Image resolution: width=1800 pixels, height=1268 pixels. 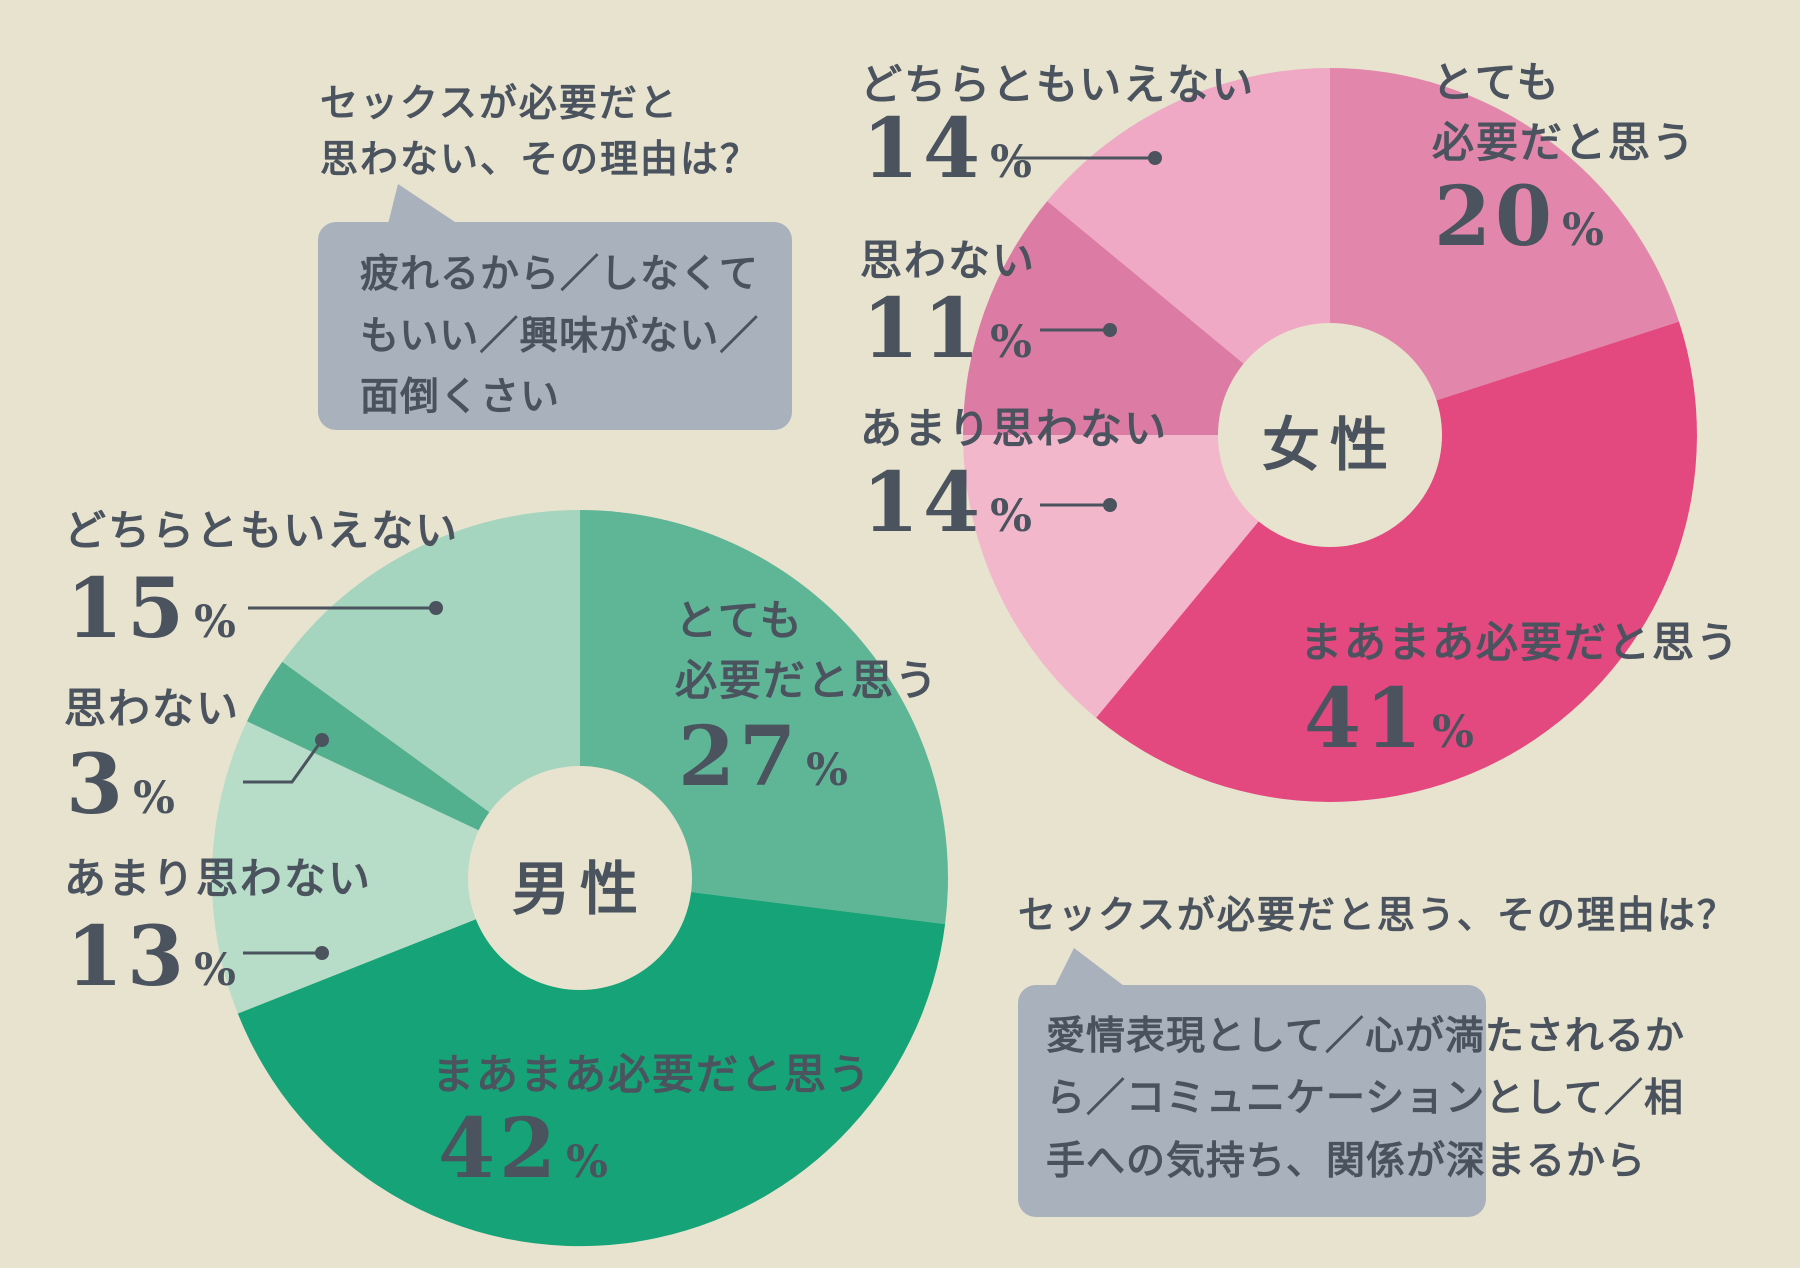 I want to click on men-label-neither: どちらともいえない, so click(x=262, y=530).